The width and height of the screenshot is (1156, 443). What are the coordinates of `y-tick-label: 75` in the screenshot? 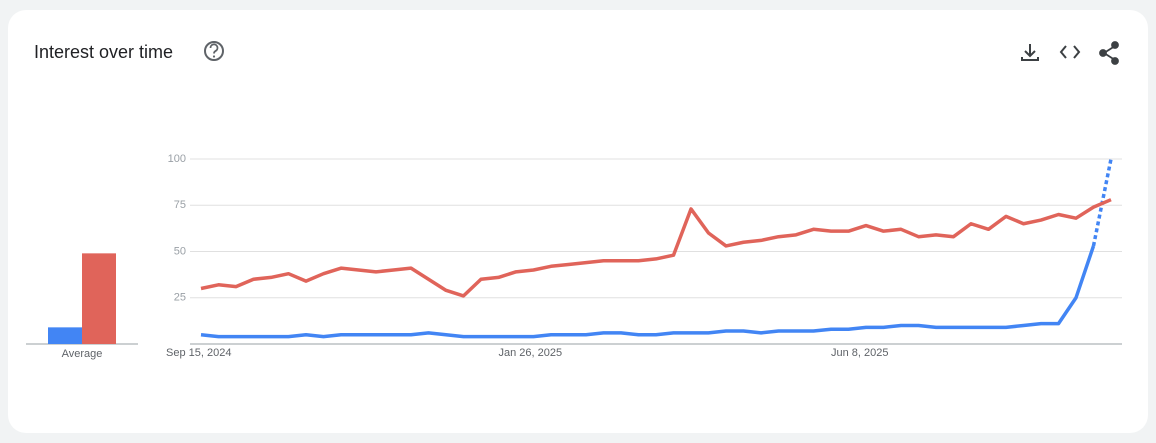 It's located at (180, 205).